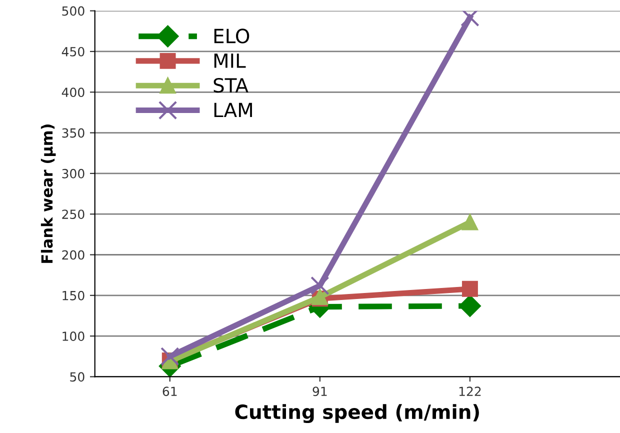 The image size is (620, 433). What do you see at coordinates (73, 255) in the screenshot?
I see `y-tick-label: 200` at bounding box center [73, 255].